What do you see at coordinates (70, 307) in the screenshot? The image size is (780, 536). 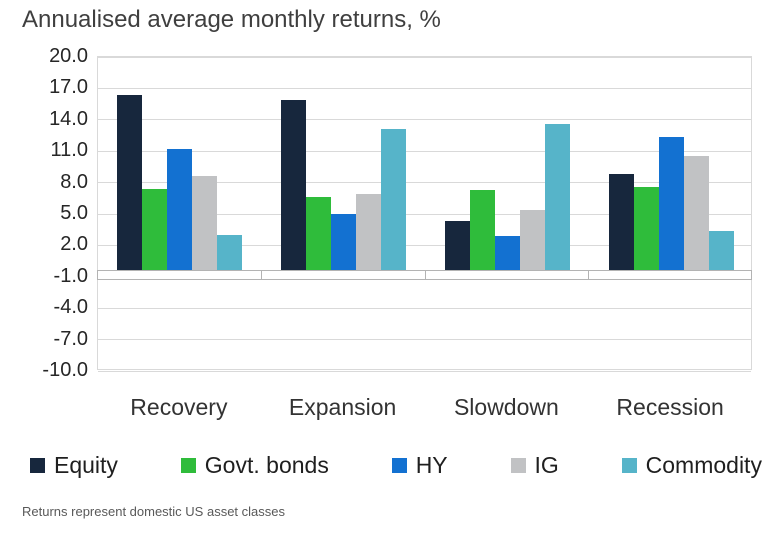 I see `y-tick-label: -4.0` at bounding box center [70, 307].